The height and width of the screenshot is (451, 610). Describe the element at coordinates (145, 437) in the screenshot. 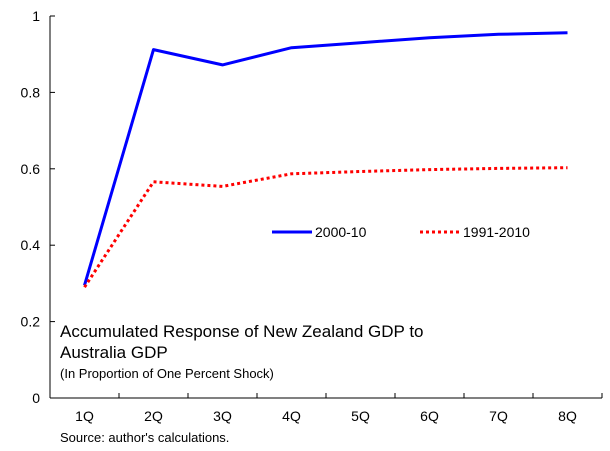

I see `source-note: Source: author's calculations.` at that location.